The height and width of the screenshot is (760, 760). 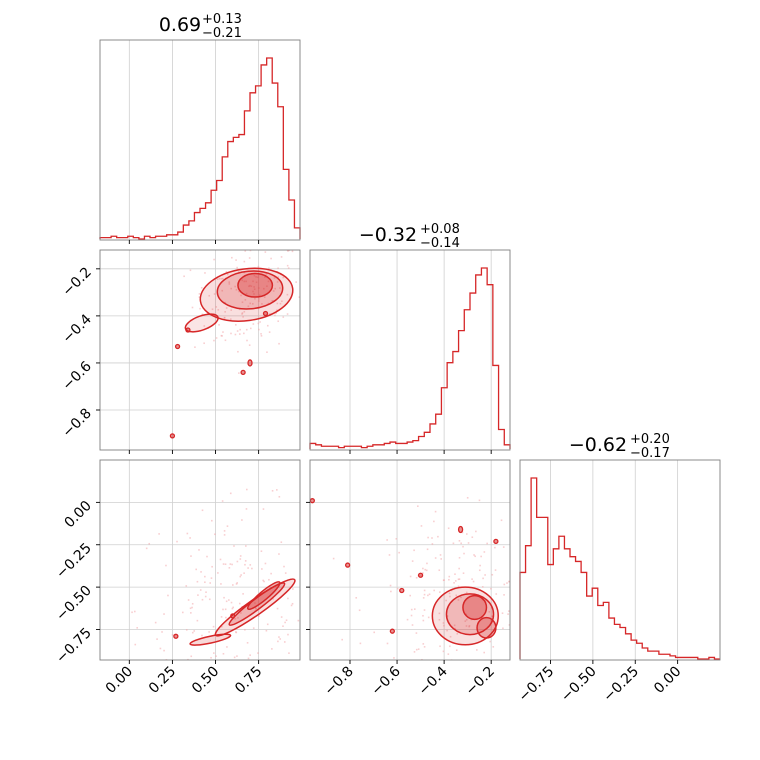 What do you see at coordinates (537, 685) in the screenshot?
I see `x-tick-label-2-0: −0.75` at bounding box center [537, 685].